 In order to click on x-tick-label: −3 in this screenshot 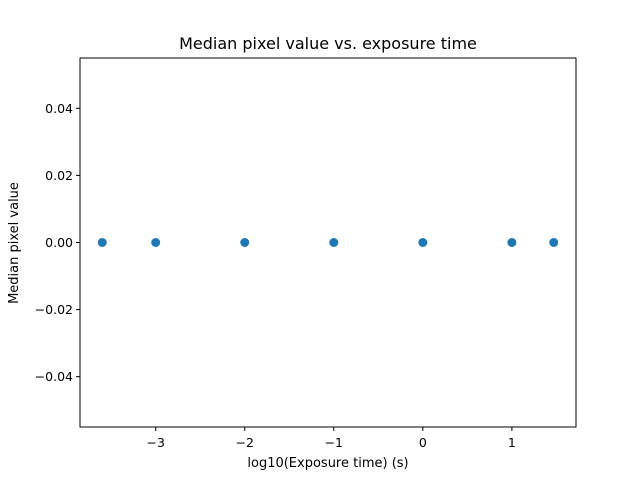, I will do `click(155, 442)`.